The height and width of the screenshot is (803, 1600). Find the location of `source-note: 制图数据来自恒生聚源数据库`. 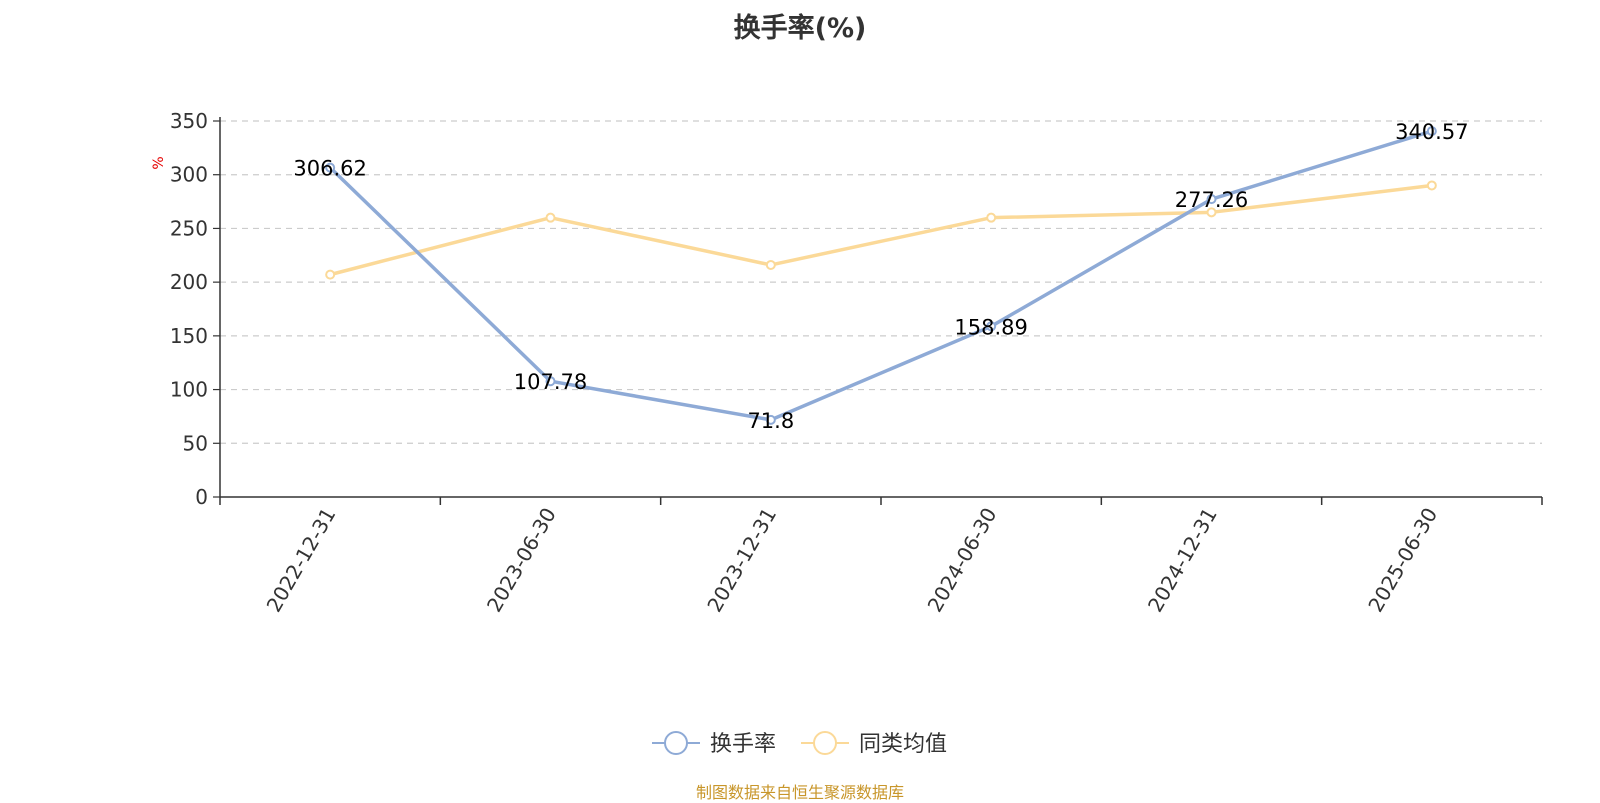

source-note: 制图数据来自恒生聚源数据库 is located at coordinates (799, 792).